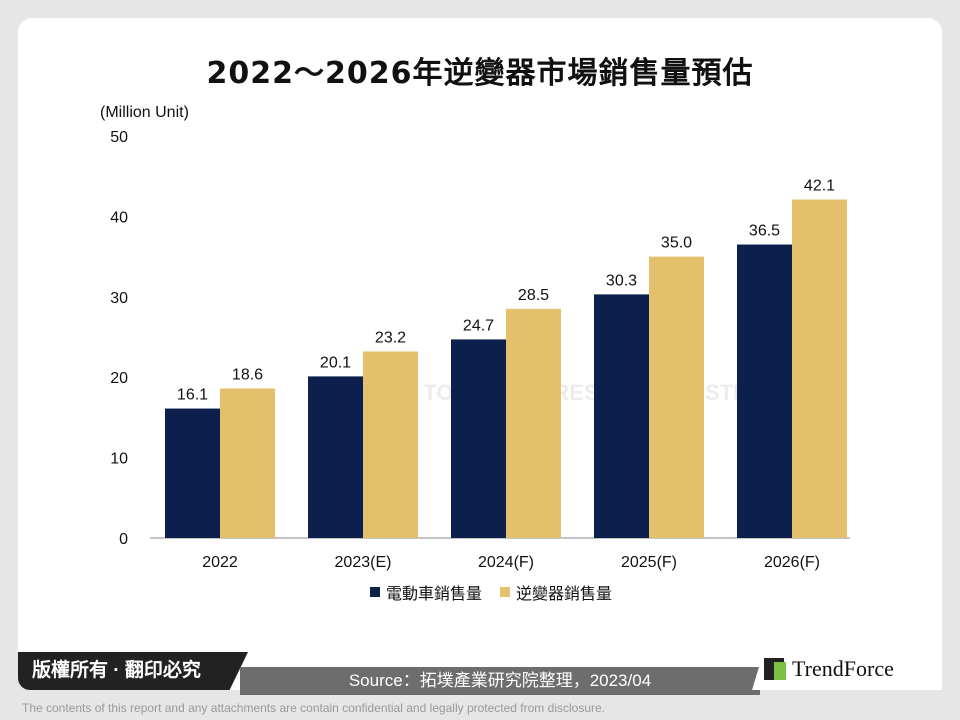 Image resolution: width=960 pixels, height=720 pixels. Describe the element at coordinates (335, 362) in the screenshot. I see `data-label: 20.1` at that location.